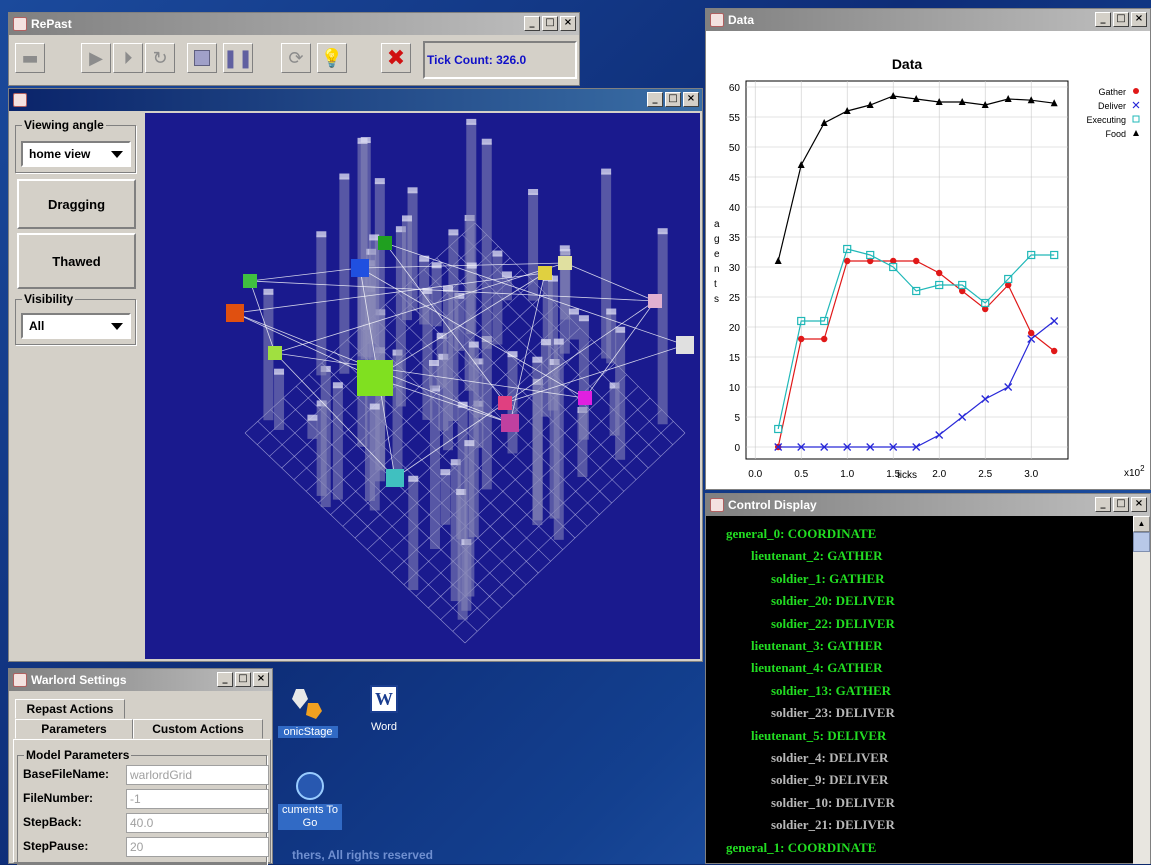 The width and height of the screenshot is (1151, 865). What do you see at coordinates (1136, 105) in the screenshot?
I see `legend-marker` at bounding box center [1136, 105].